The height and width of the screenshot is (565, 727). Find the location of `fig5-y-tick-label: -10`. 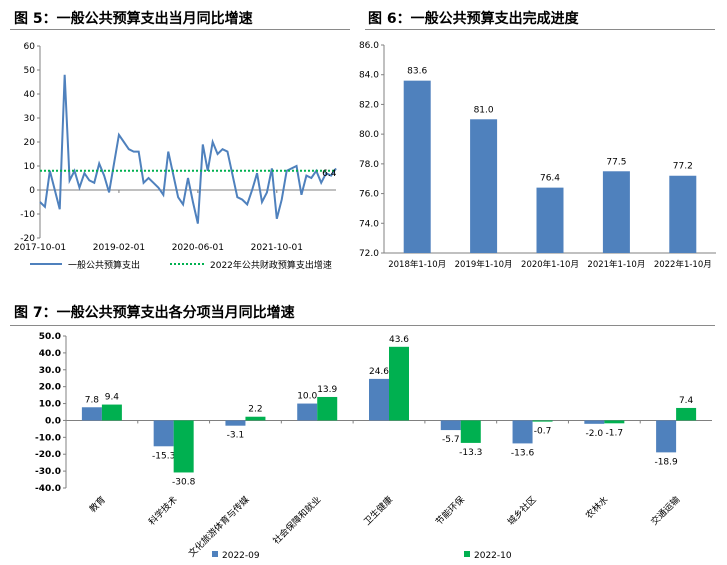

fig5-y-tick-label: -10 is located at coordinates (27, 215).